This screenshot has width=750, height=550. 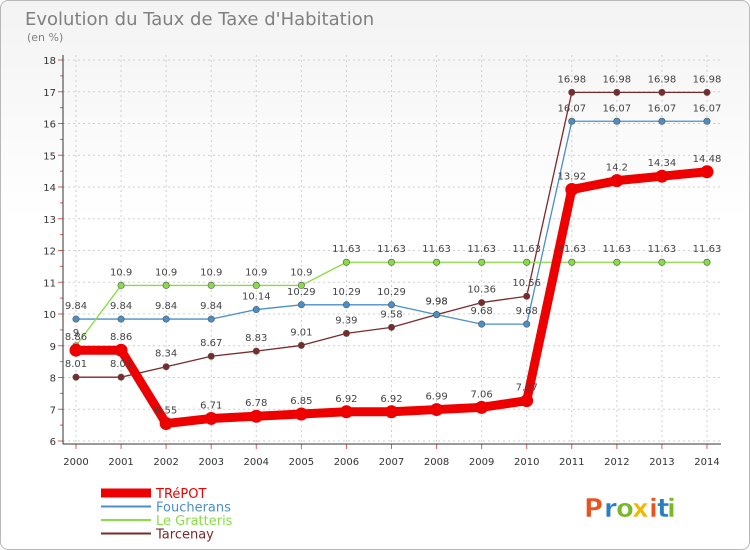 What do you see at coordinates (49, 315) in the screenshot?
I see `y-tick-label: 10` at bounding box center [49, 315].